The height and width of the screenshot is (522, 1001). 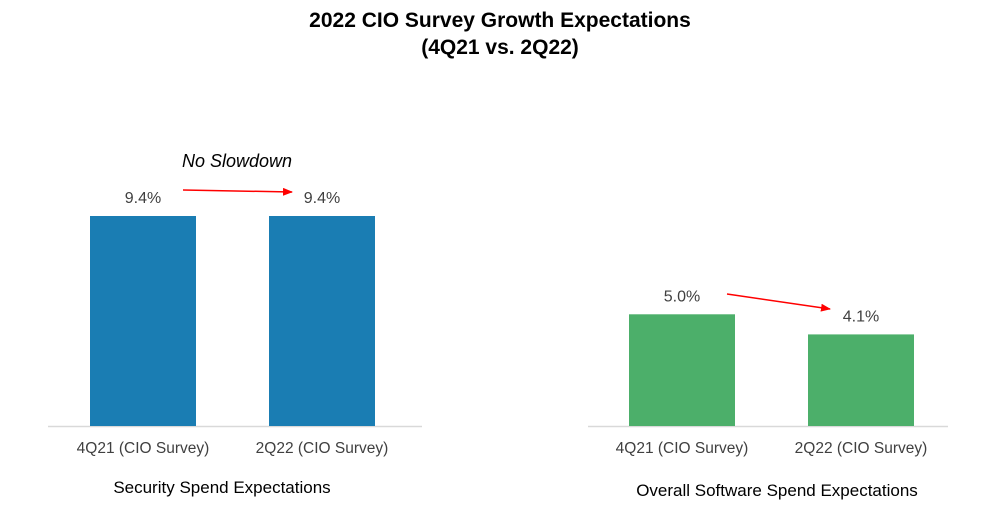 I want to click on group-label: Overall Software Spend Expectations, so click(x=777, y=490).